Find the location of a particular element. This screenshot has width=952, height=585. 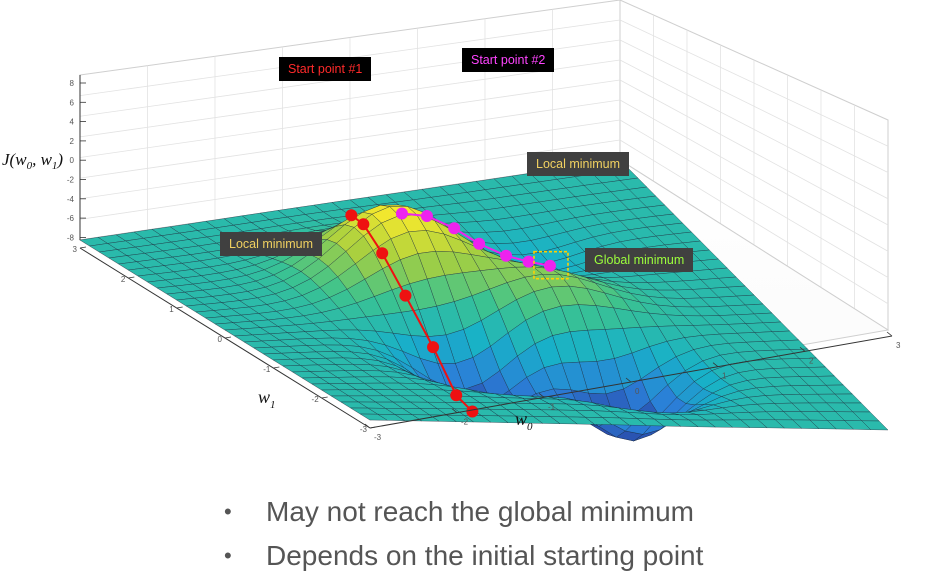

y-tick-label: 0 is located at coordinates (220, 339).